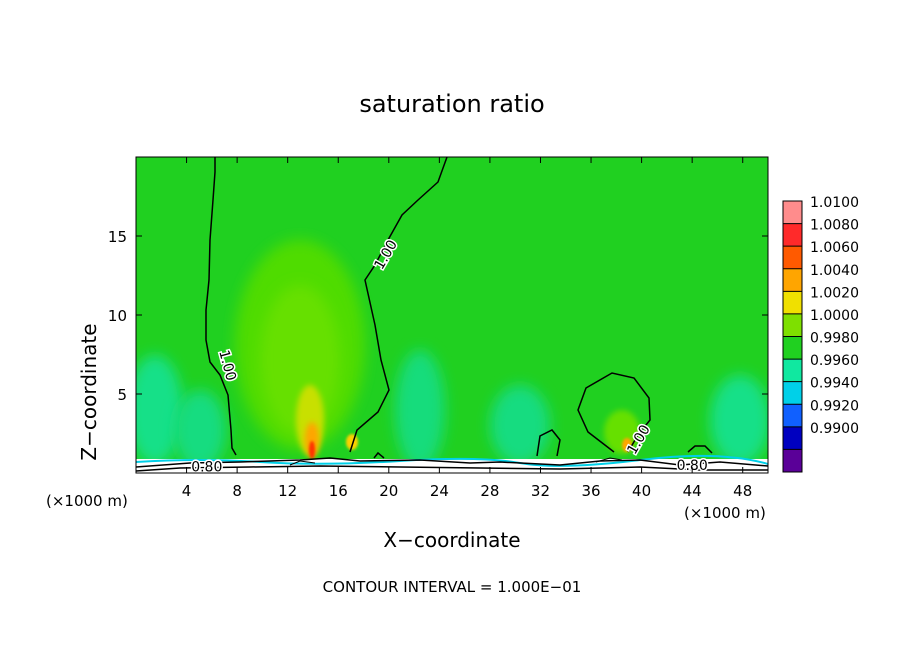 This screenshot has width=904, height=654. What do you see at coordinates (590, 491) in the screenshot?
I see `x-tick-label: 36` at bounding box center [590, 491].